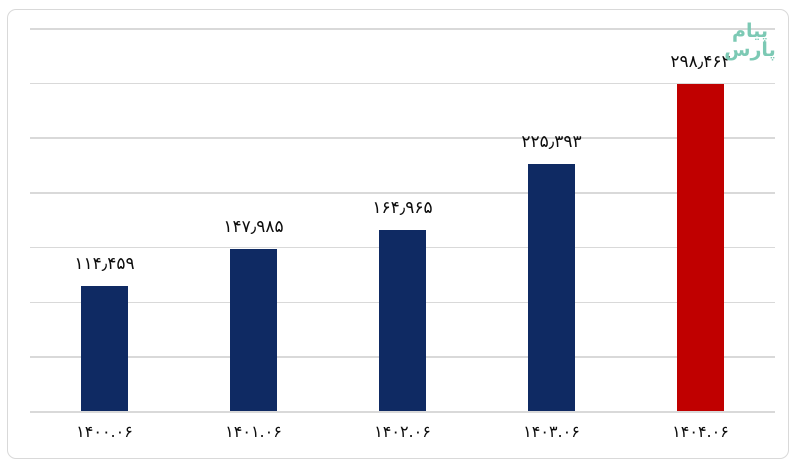 The height and width of the screenshot is (465, 800). What do you see at coordinates (551, 431) in the screenshot?
I see `x-axis-label: ۱۴۰۳.۰۶` at bounding box center [551, 431].